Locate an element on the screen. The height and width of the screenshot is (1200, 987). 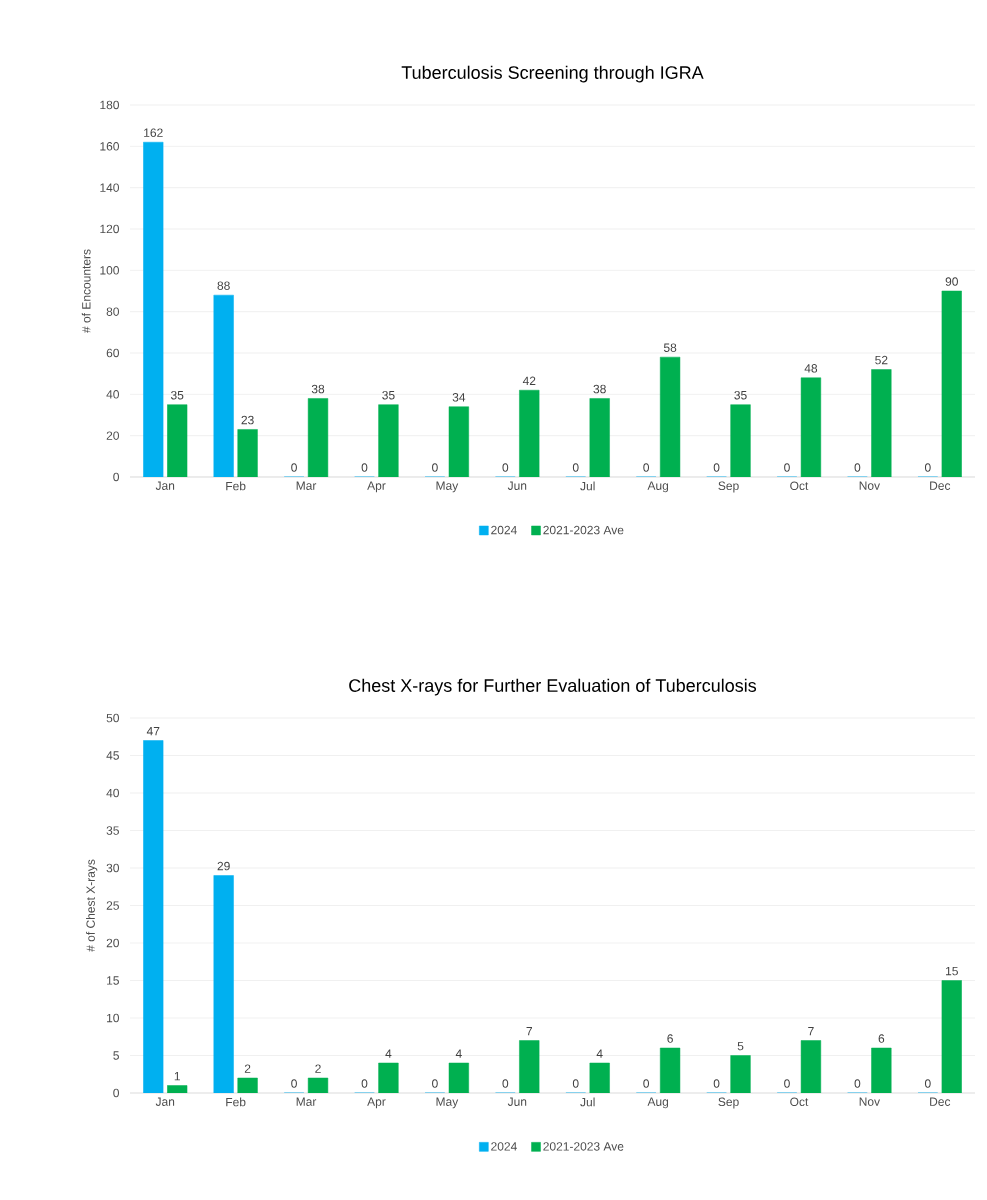
data-label: 15 is located at coordinates (952, 971).